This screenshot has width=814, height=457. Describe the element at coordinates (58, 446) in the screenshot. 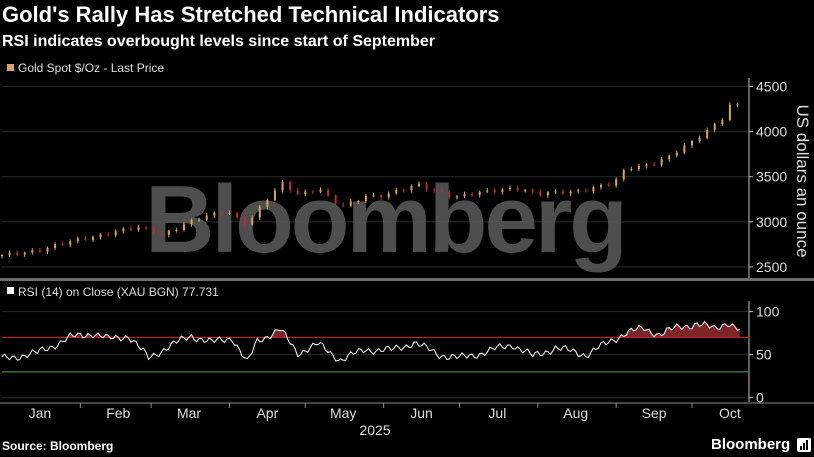

I see `source-note: Source: Bloomberg` at that location.